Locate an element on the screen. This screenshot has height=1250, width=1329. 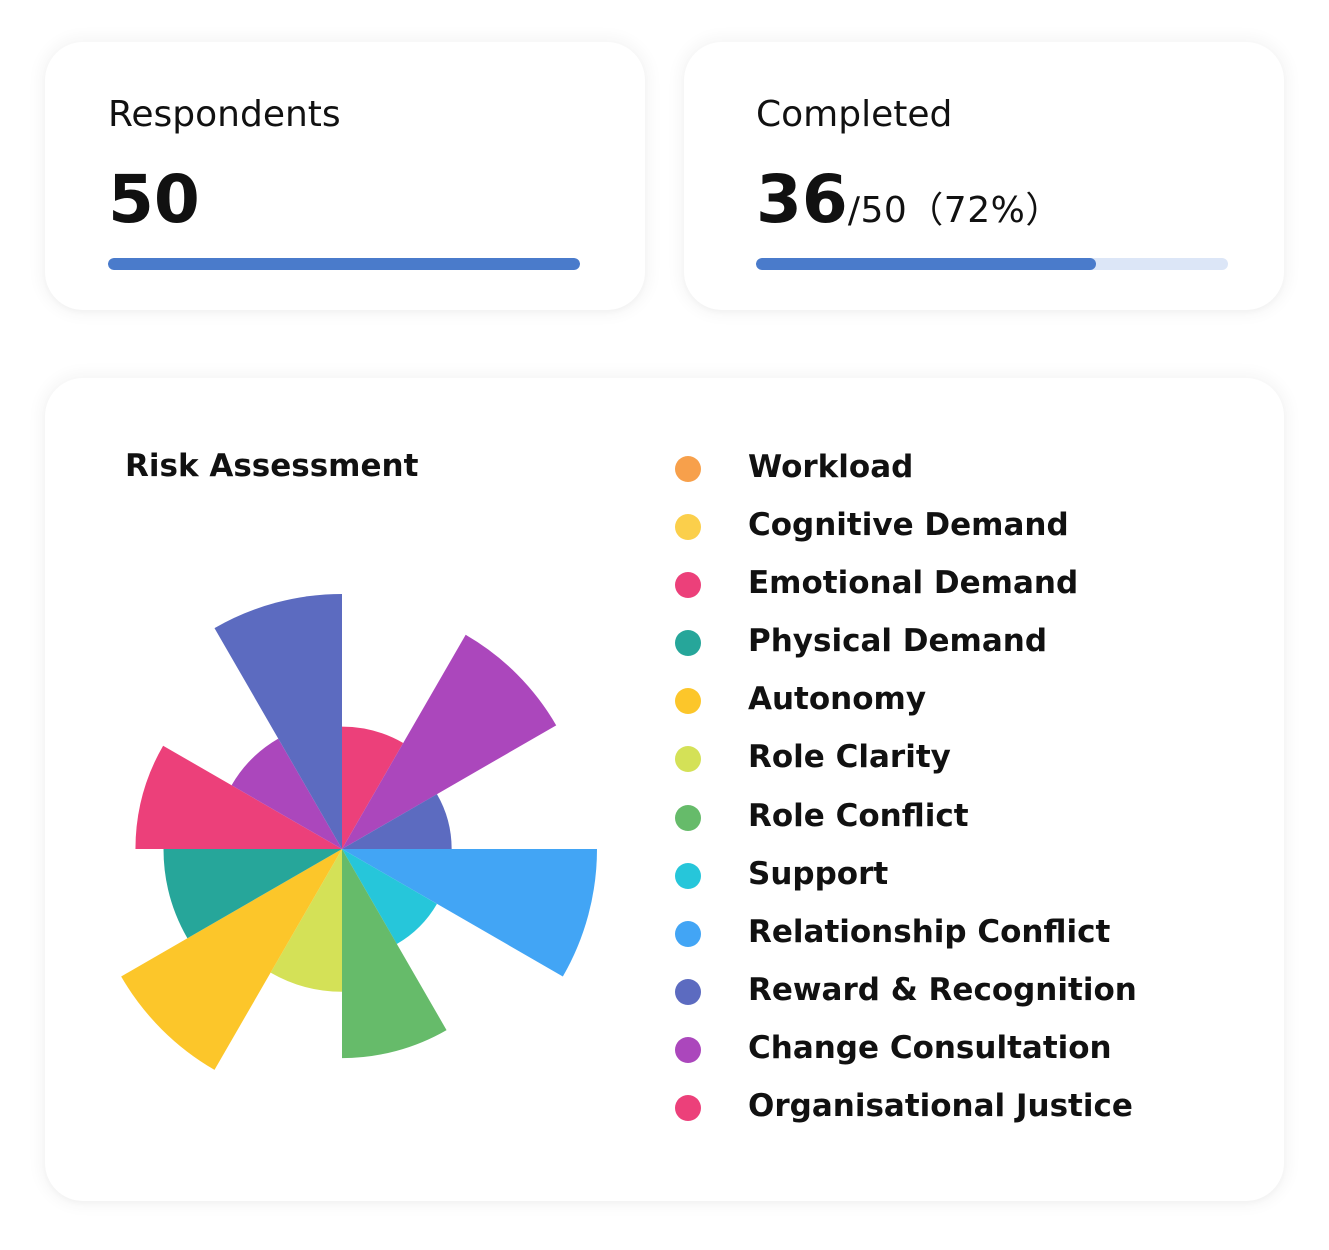
legend-label: Reward & Recognition is located at coordinates (942, 989).